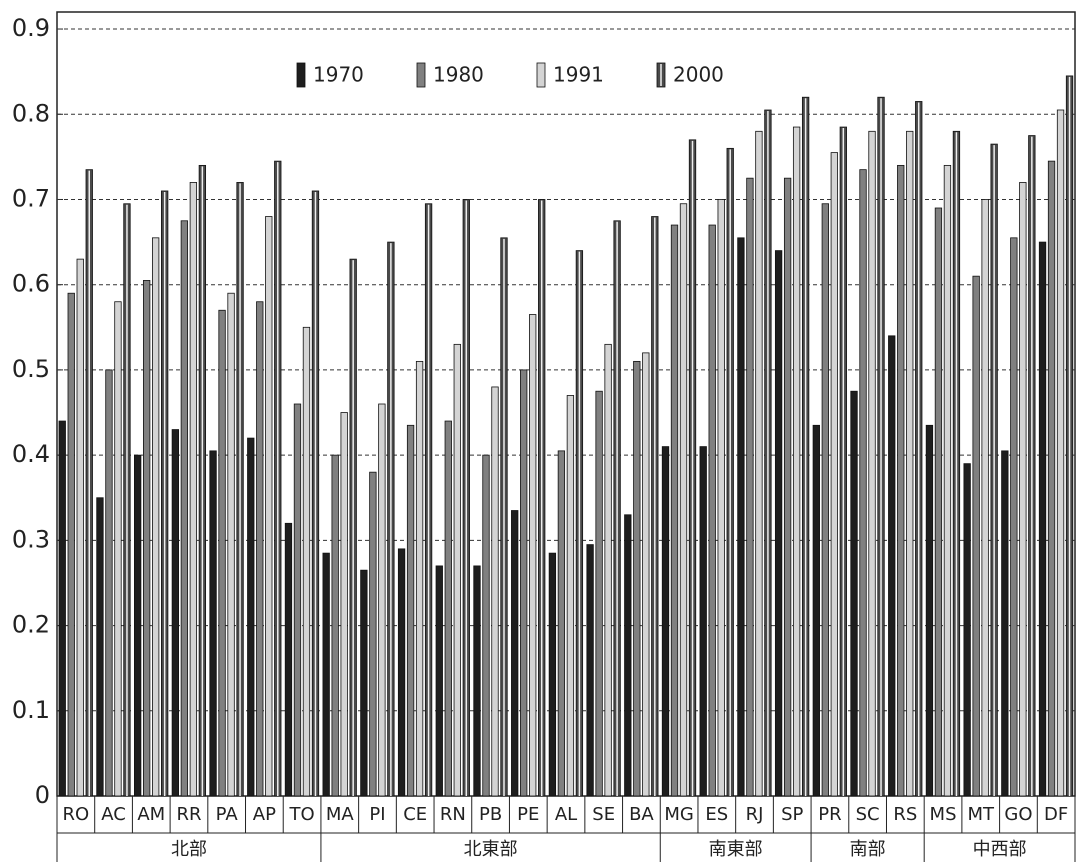 The height and width of the screenshot is (862, 1076). What do you see at coordinates (338, 75) in the screenshot?
I see `legend-label: 1970` at bounding box center [338, 75].